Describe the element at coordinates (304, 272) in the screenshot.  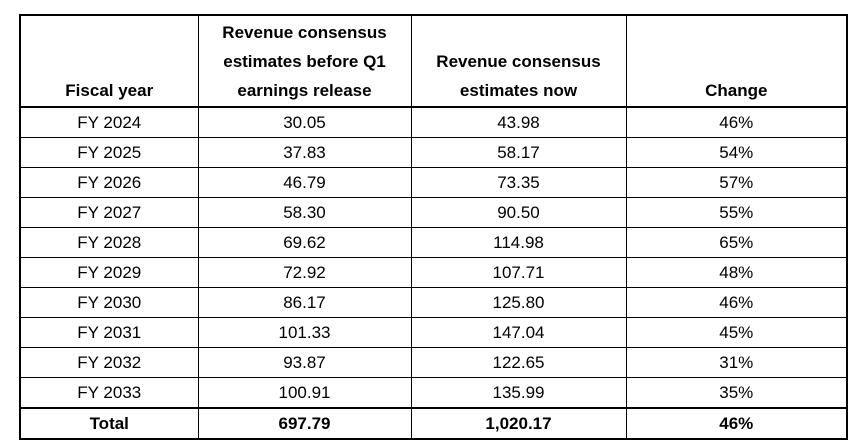
I see `cell-before: 72.92` at that location.